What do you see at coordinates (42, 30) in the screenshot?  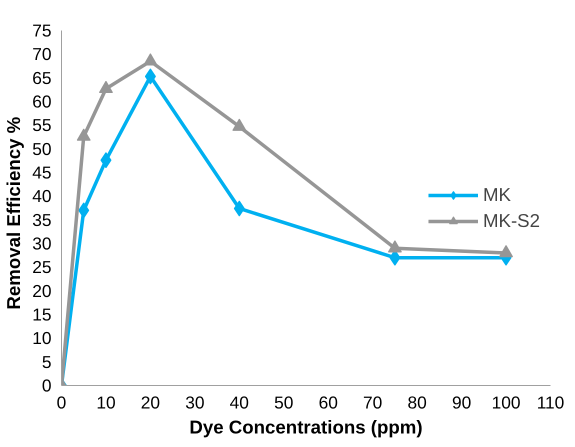 I see `y-tick-label: 75` at bounding box center [42, 30].